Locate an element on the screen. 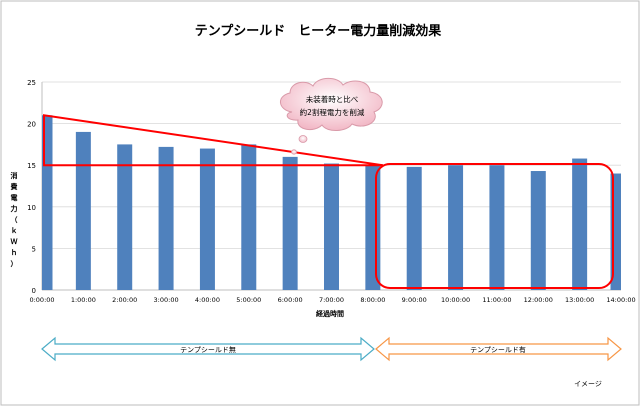 The height and width of the screenshot is (410, 640). x-tick-label: 8:00:00 is located at coordinates (372, 300).